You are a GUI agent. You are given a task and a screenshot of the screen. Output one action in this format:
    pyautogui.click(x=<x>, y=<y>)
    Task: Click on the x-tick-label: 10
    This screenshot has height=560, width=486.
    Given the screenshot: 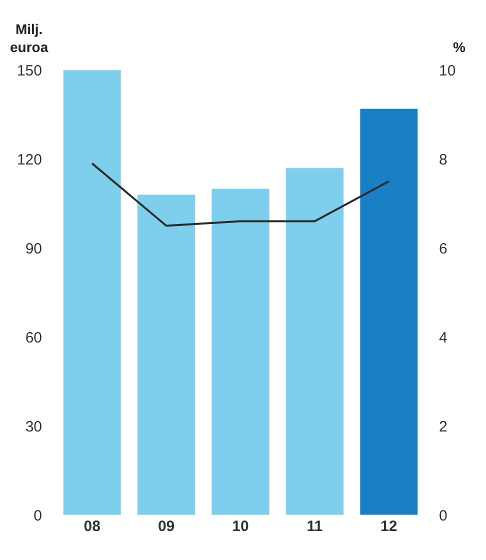 What is the action you would take?
    pyautogui.click(x=240, y=526)
    